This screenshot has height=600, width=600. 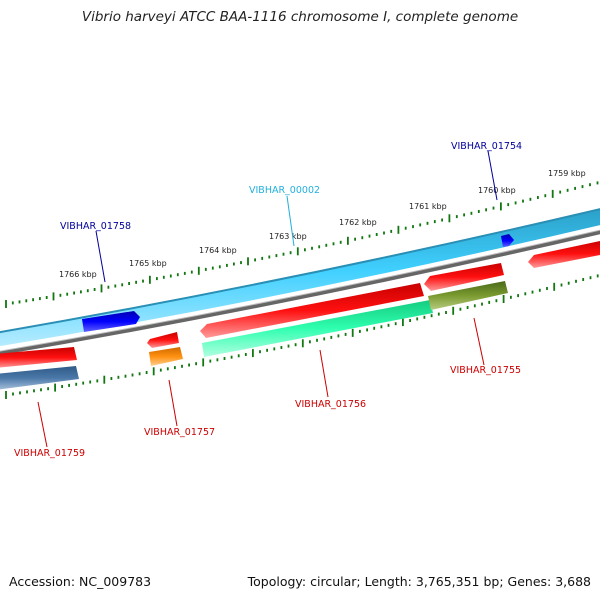 I want to click on label-vibhar-01759: VIBHAR_01759, so click(x=49, y=453).